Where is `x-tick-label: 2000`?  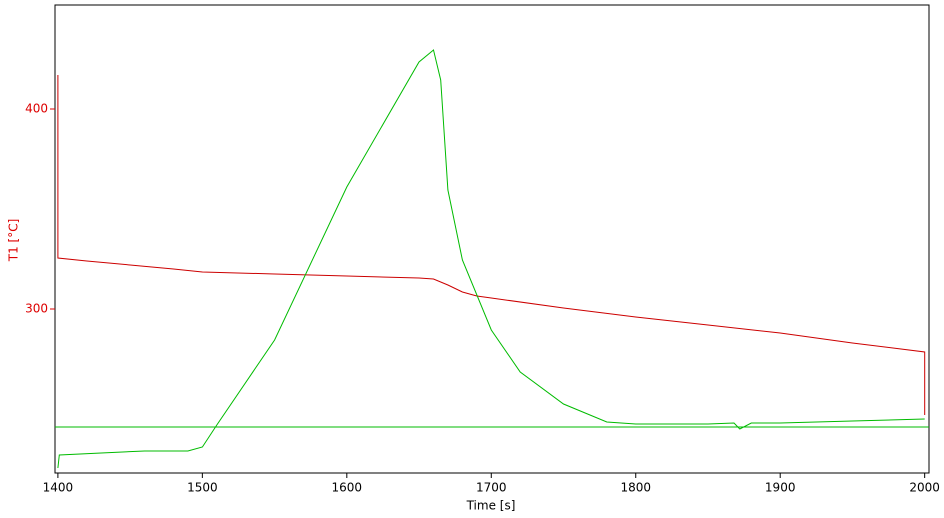 x-tick-label: 2000 is located at coordinates (924, 488).